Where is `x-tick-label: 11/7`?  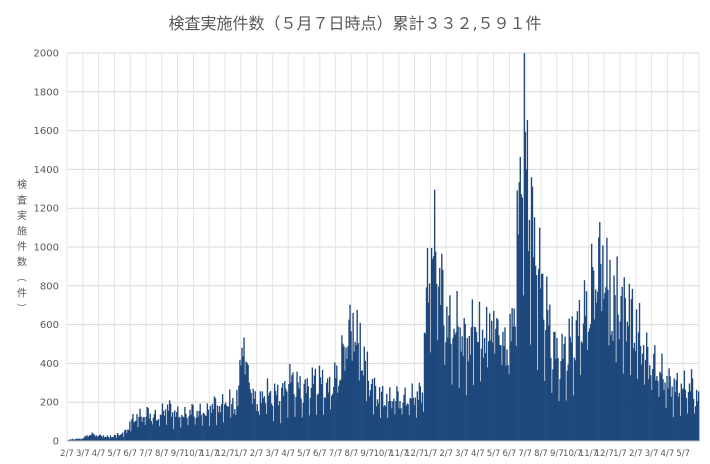 x-tick-label: 11/7 is located at coordinates (398, 454).